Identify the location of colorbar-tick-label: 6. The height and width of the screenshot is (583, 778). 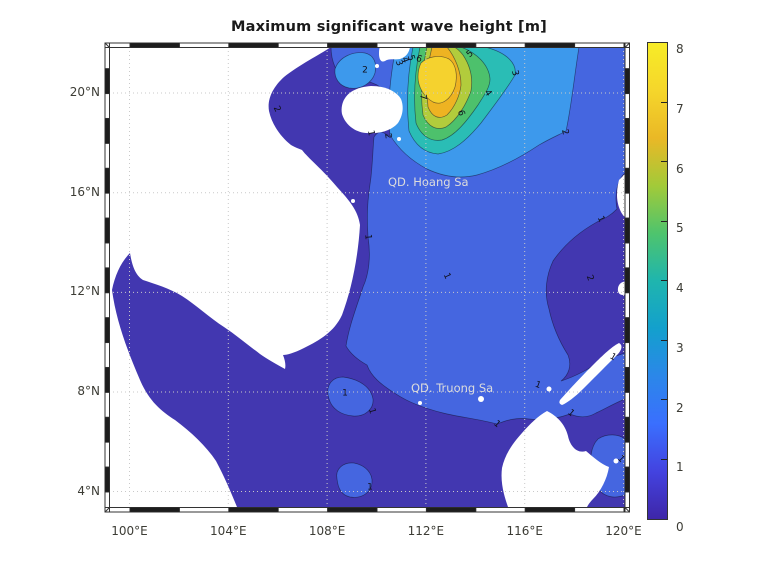
(680, 168).